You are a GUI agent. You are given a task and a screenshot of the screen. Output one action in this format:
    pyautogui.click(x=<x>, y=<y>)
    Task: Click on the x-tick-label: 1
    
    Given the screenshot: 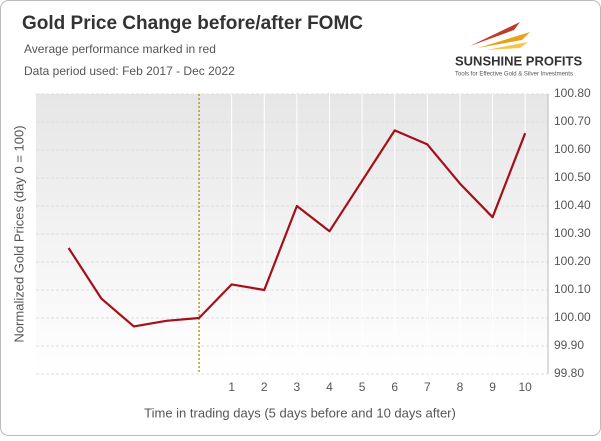 What is the action you would take?
    pyautogui.click(x=231, y=387)
    